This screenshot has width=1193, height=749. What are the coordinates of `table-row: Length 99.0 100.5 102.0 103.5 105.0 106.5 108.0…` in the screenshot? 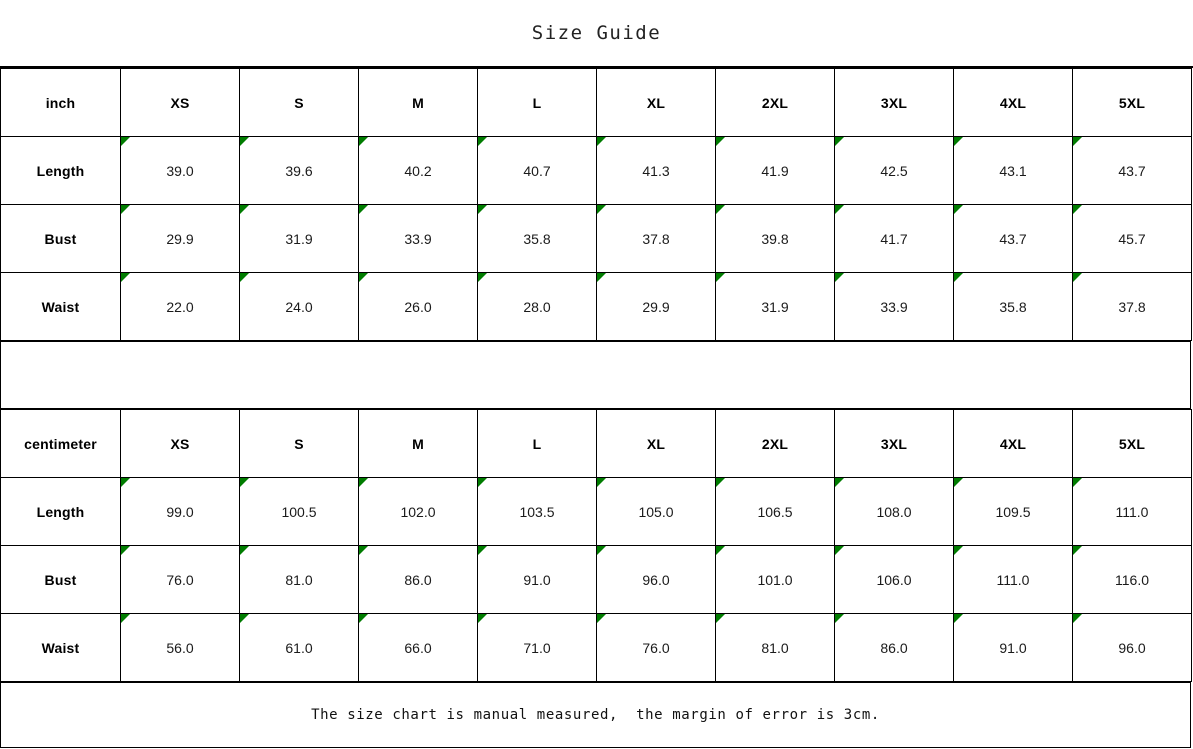 It's located at (596, 511).